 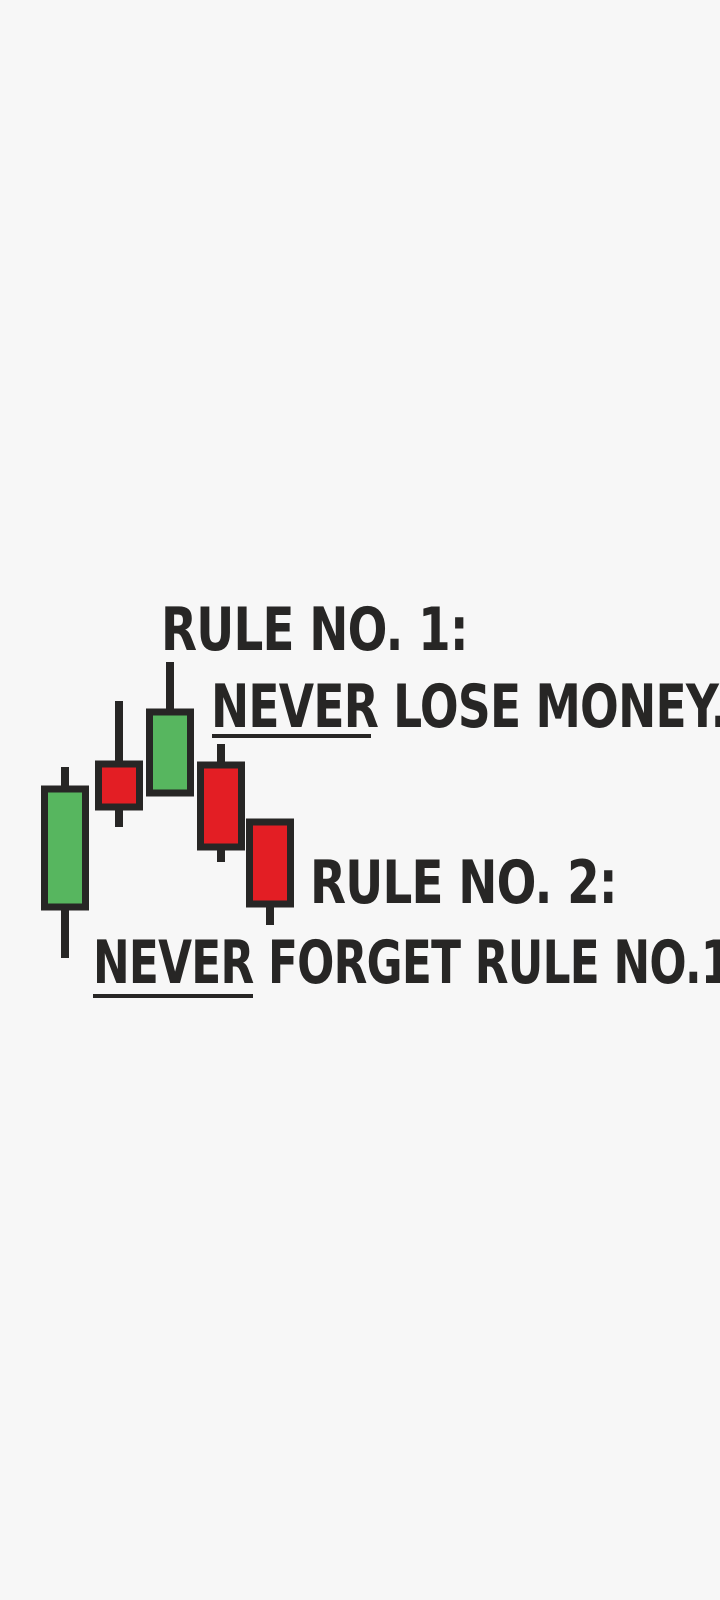 What do you see at coordinates (119, 785) in the screenshot?
I see `candle-2-body` at bounding box center [119, 785].